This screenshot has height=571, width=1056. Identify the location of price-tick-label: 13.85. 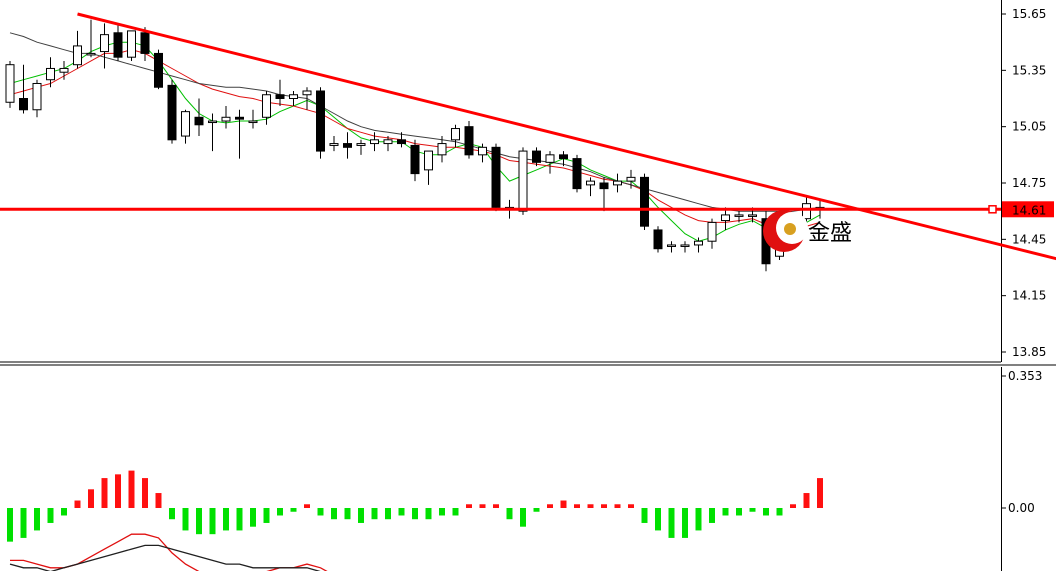
(1029, 352).